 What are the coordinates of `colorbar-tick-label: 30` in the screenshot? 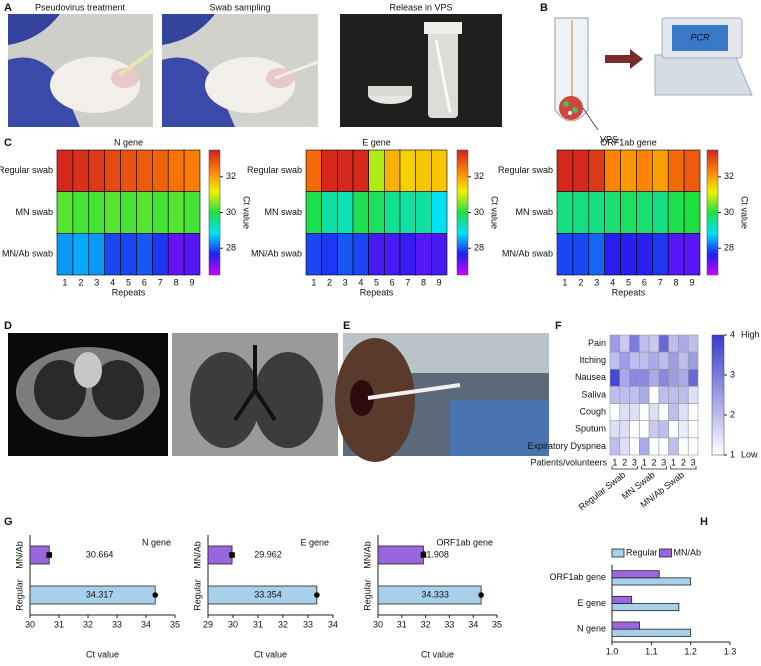 It's located at (729, 212).